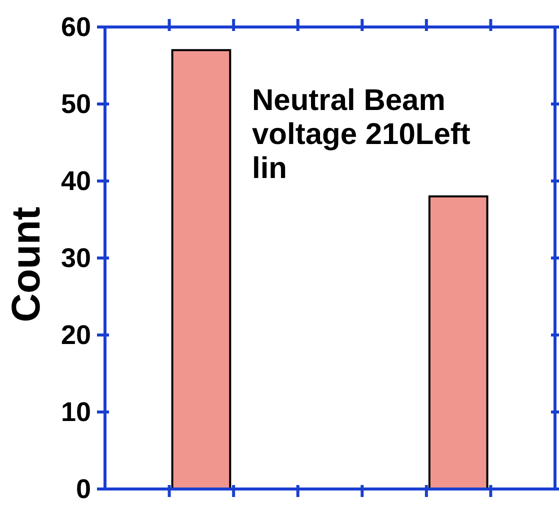 The height and width of the screenshot is (506, 559). What do you see at coordinates (362, 135) in the screenshot?
I see `annotation: Neutral Beam voltage 210Left lin` at bounding box center [362, 135].